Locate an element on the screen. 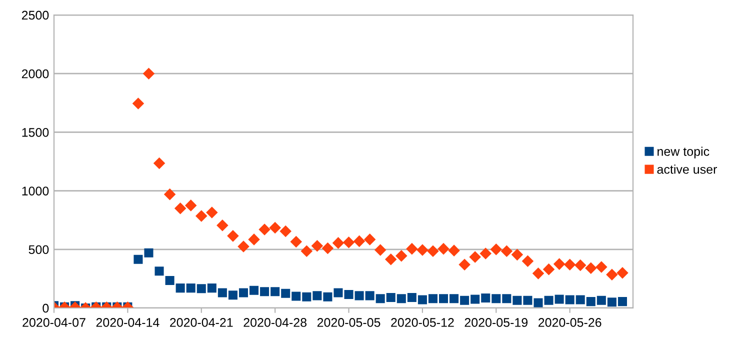 This screenshot has width=741, height=340. y-tick-label: 1500 is located at coordinates (35, 132).